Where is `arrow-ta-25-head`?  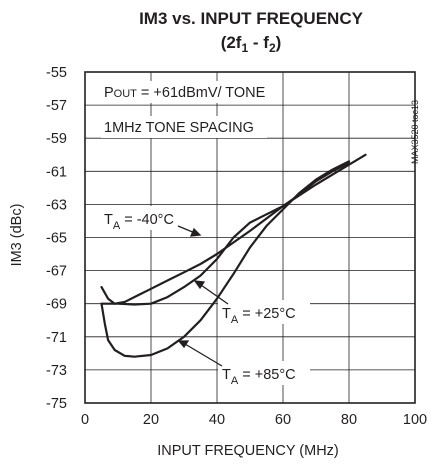 arrow-ta-25-head is located at coordinates (199, 285).